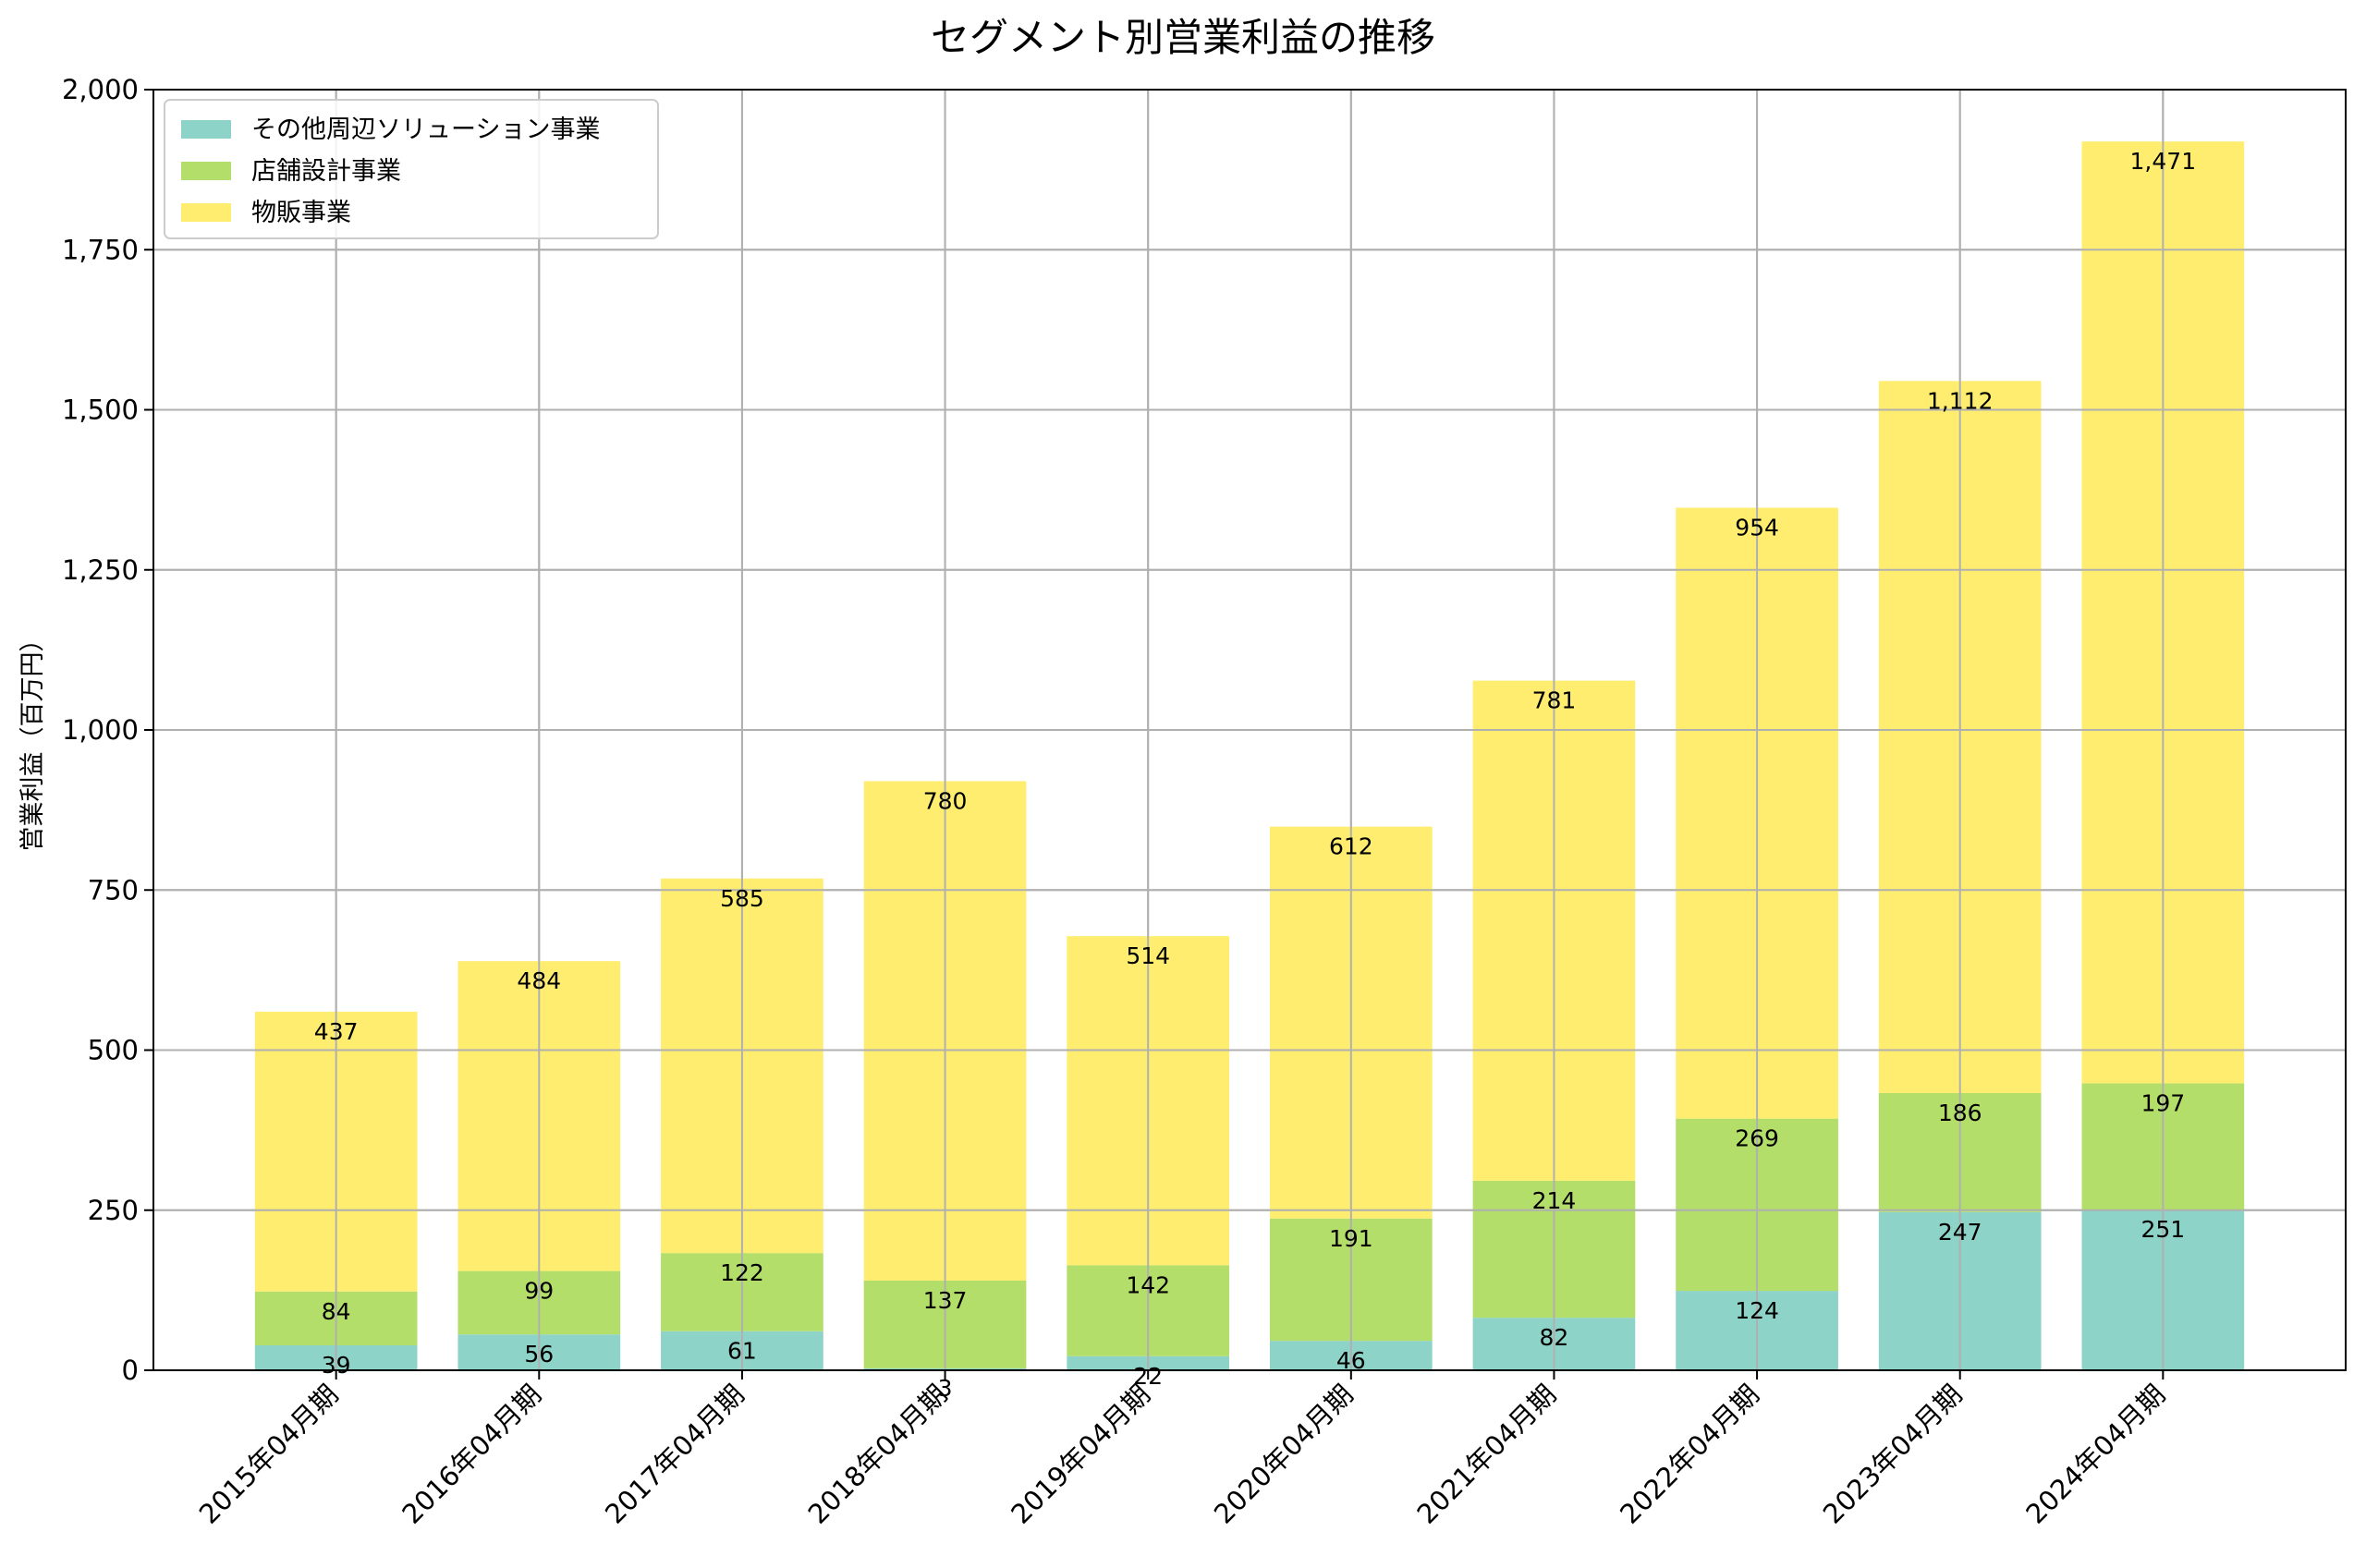 The image size is (2366, 1568). I want to click on bar-value-label: 1,471, so click(2163, 161).